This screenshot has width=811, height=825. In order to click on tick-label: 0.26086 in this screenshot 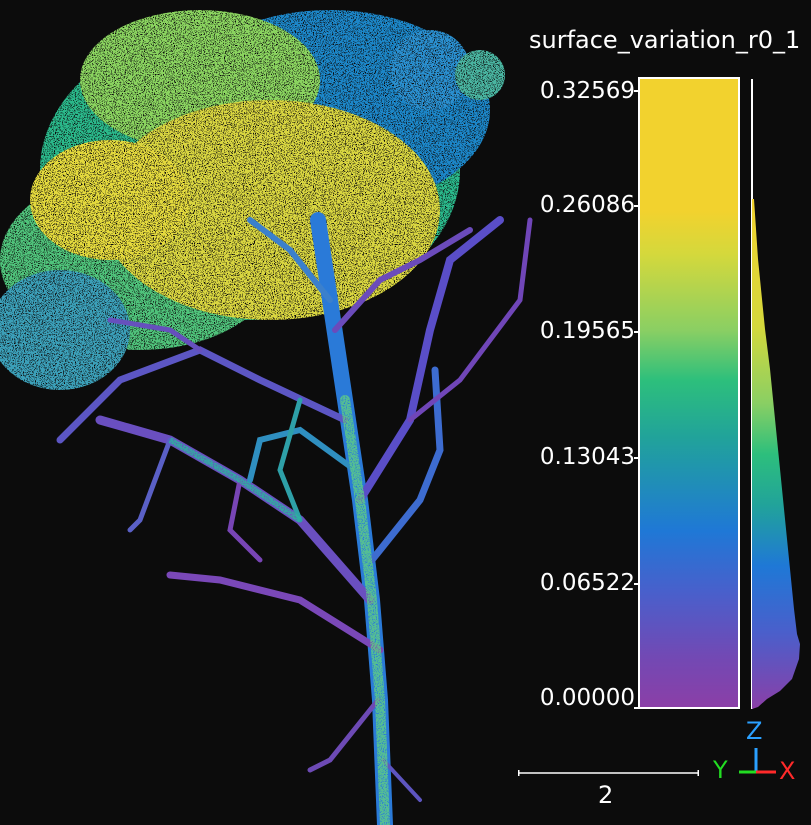, I will do `click(587, 205)`.